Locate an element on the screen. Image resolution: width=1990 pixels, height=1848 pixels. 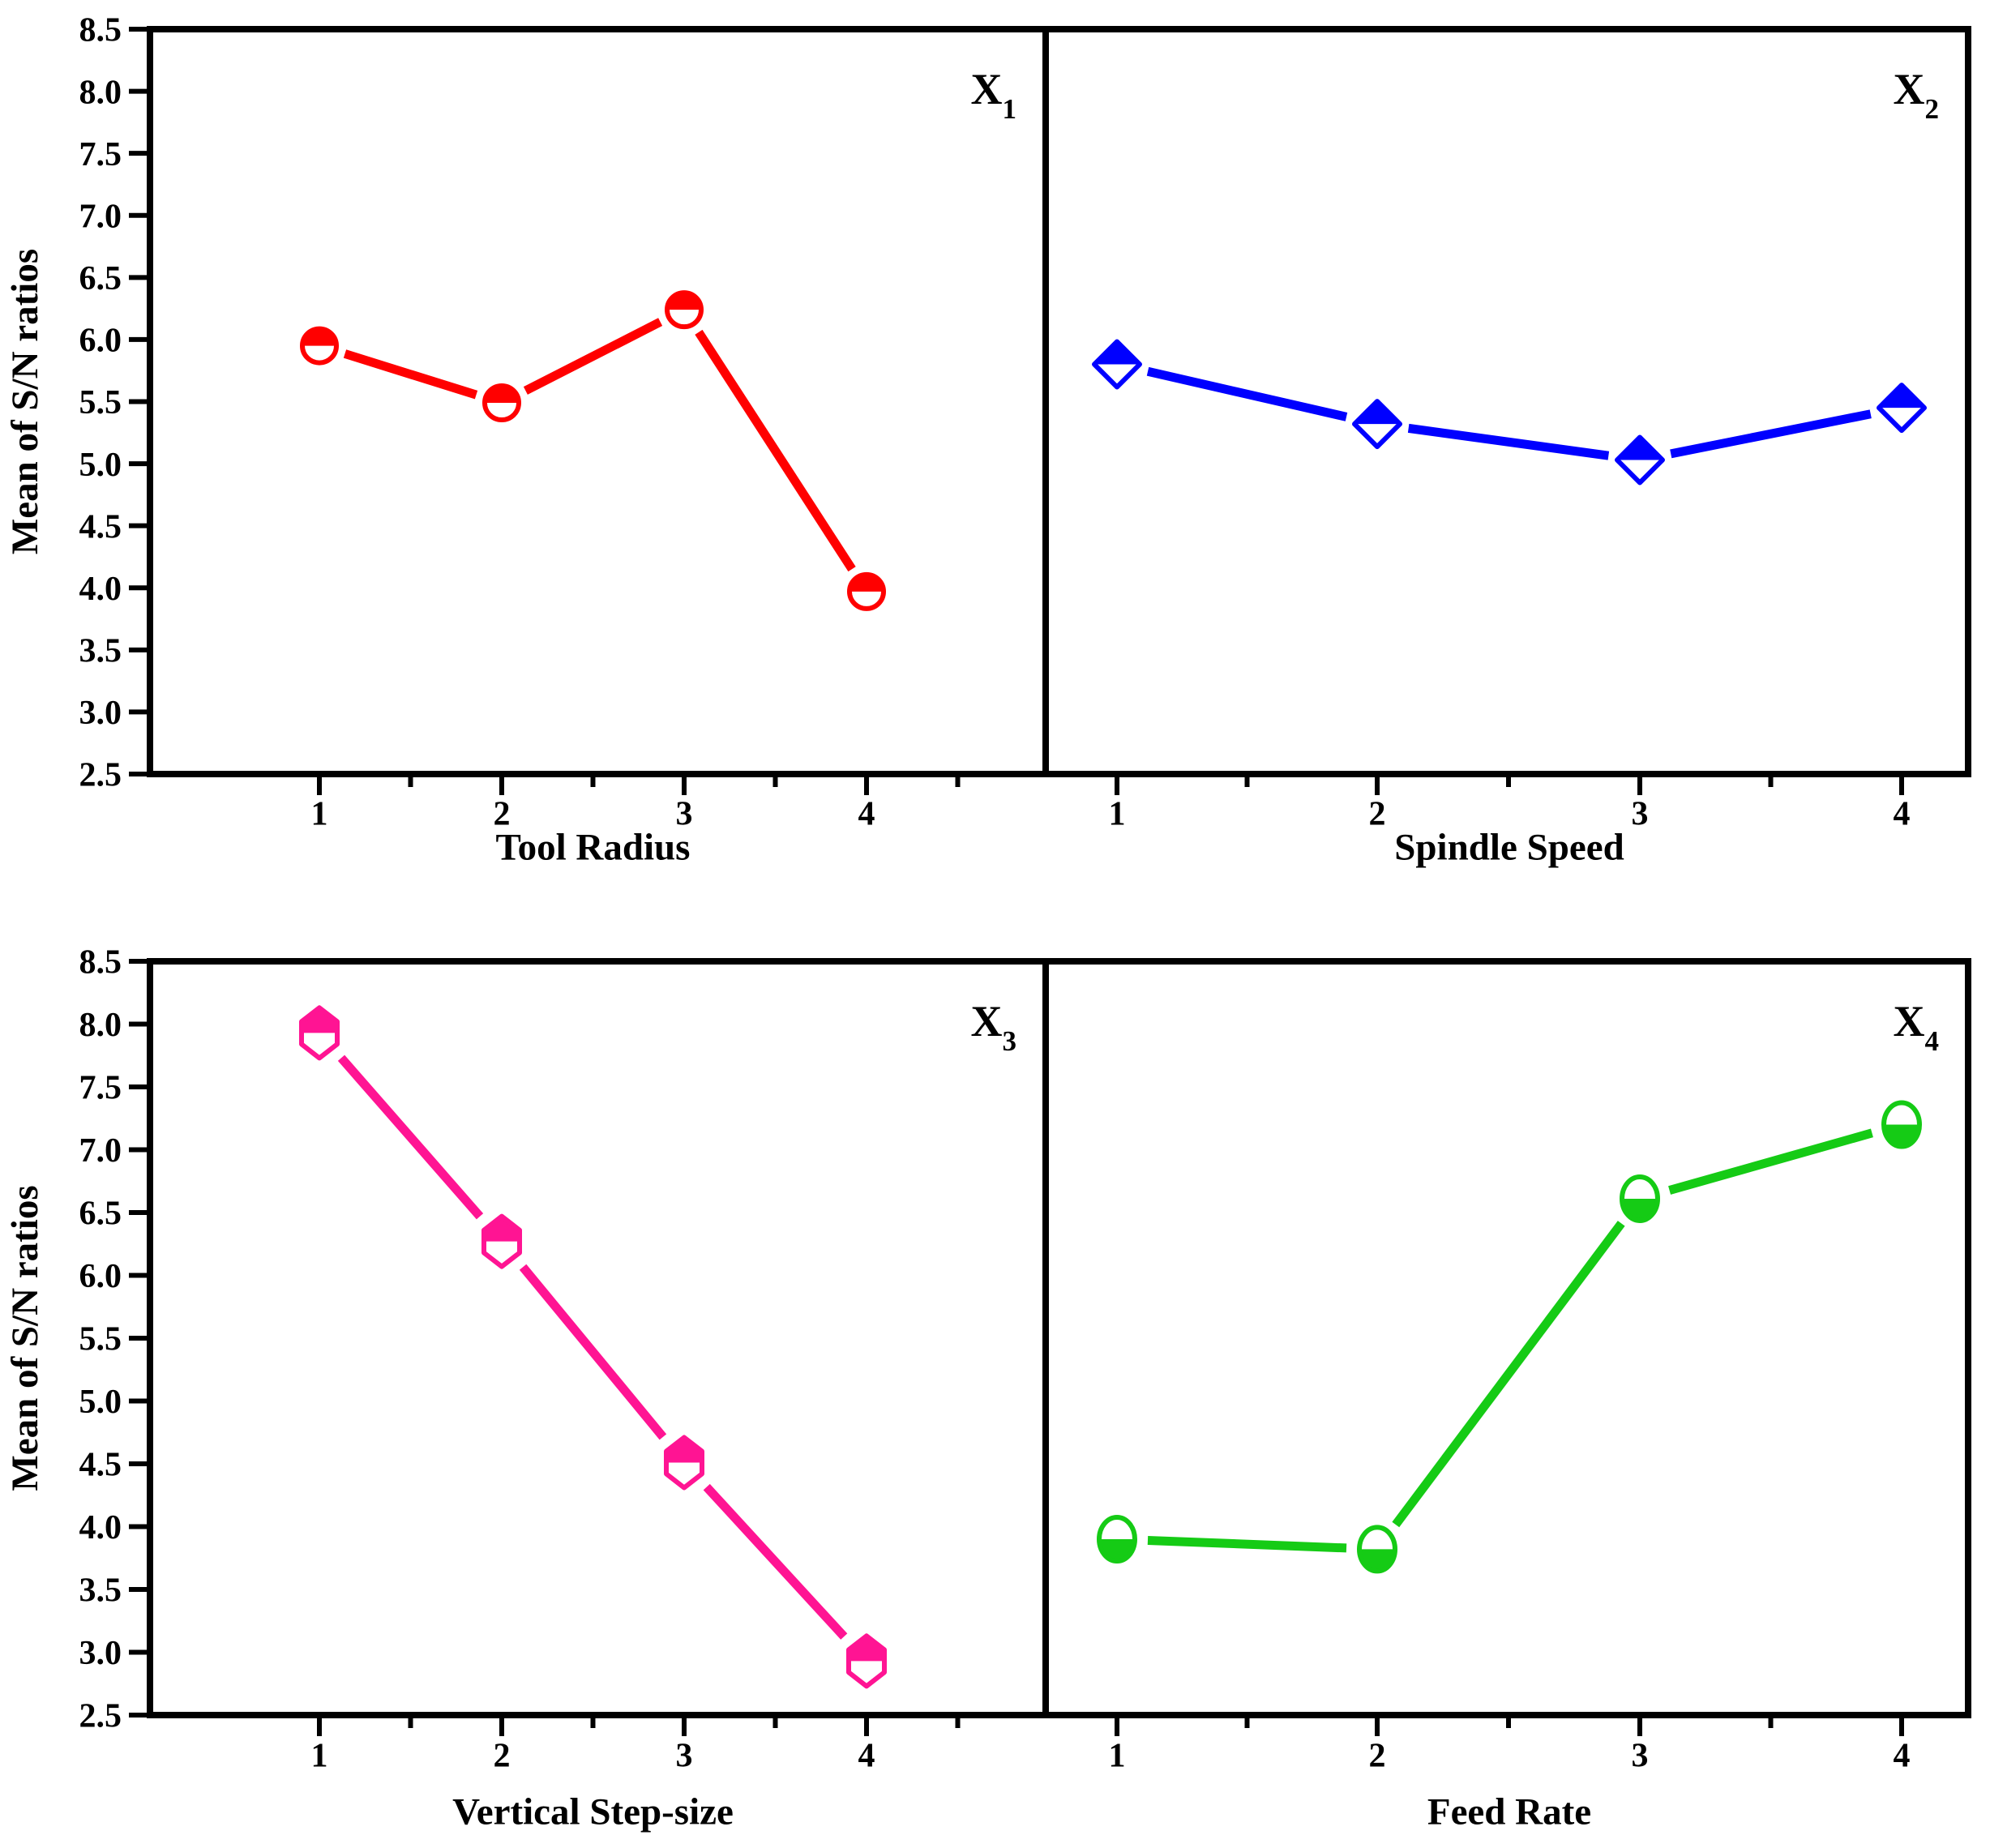
x-axis-title: Vertical Step-size is located at coordinates (593, 1811).